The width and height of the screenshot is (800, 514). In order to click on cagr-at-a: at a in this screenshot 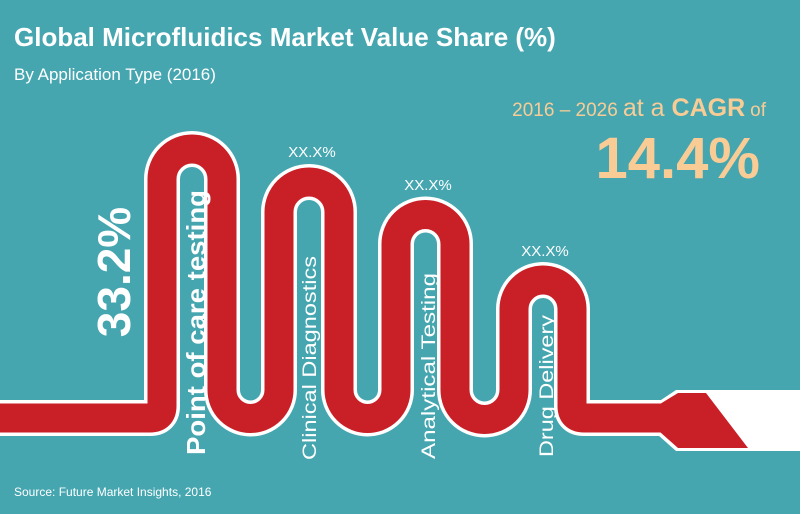, I will do `click(644, 108)`.